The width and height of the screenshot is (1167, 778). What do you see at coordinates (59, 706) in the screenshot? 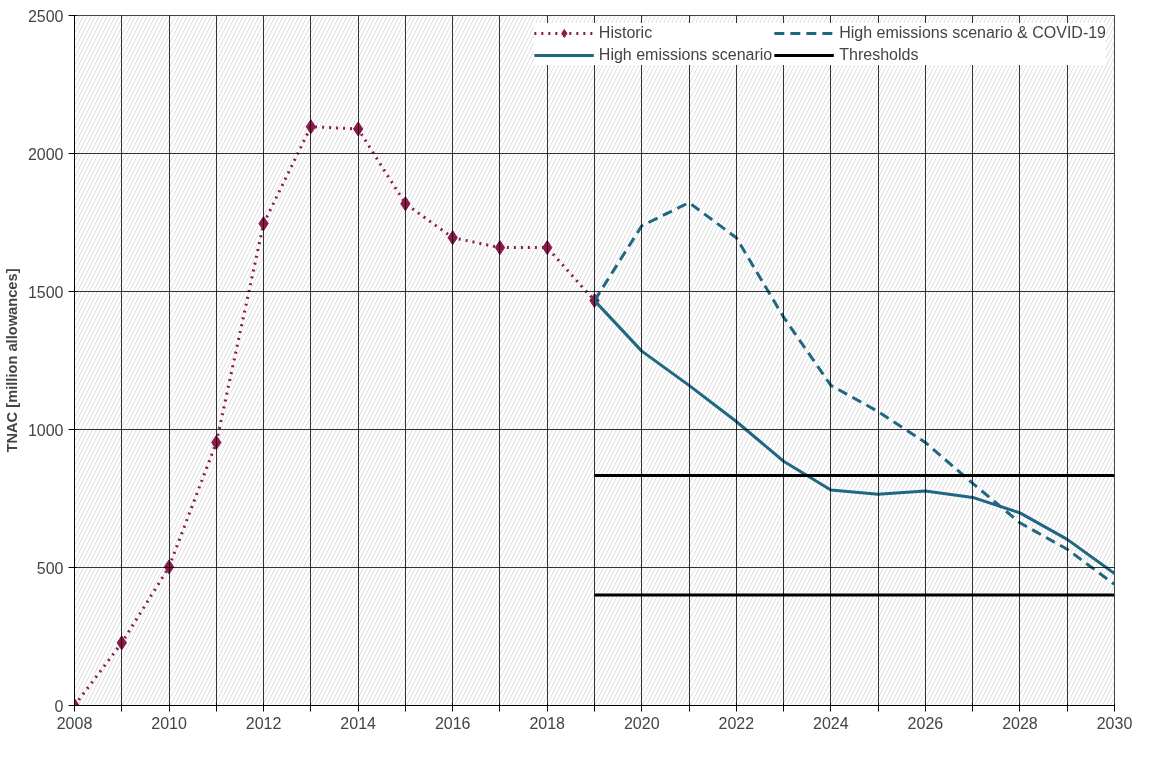
I see `y-tick-label: 0` at bounding box center [59, 706].